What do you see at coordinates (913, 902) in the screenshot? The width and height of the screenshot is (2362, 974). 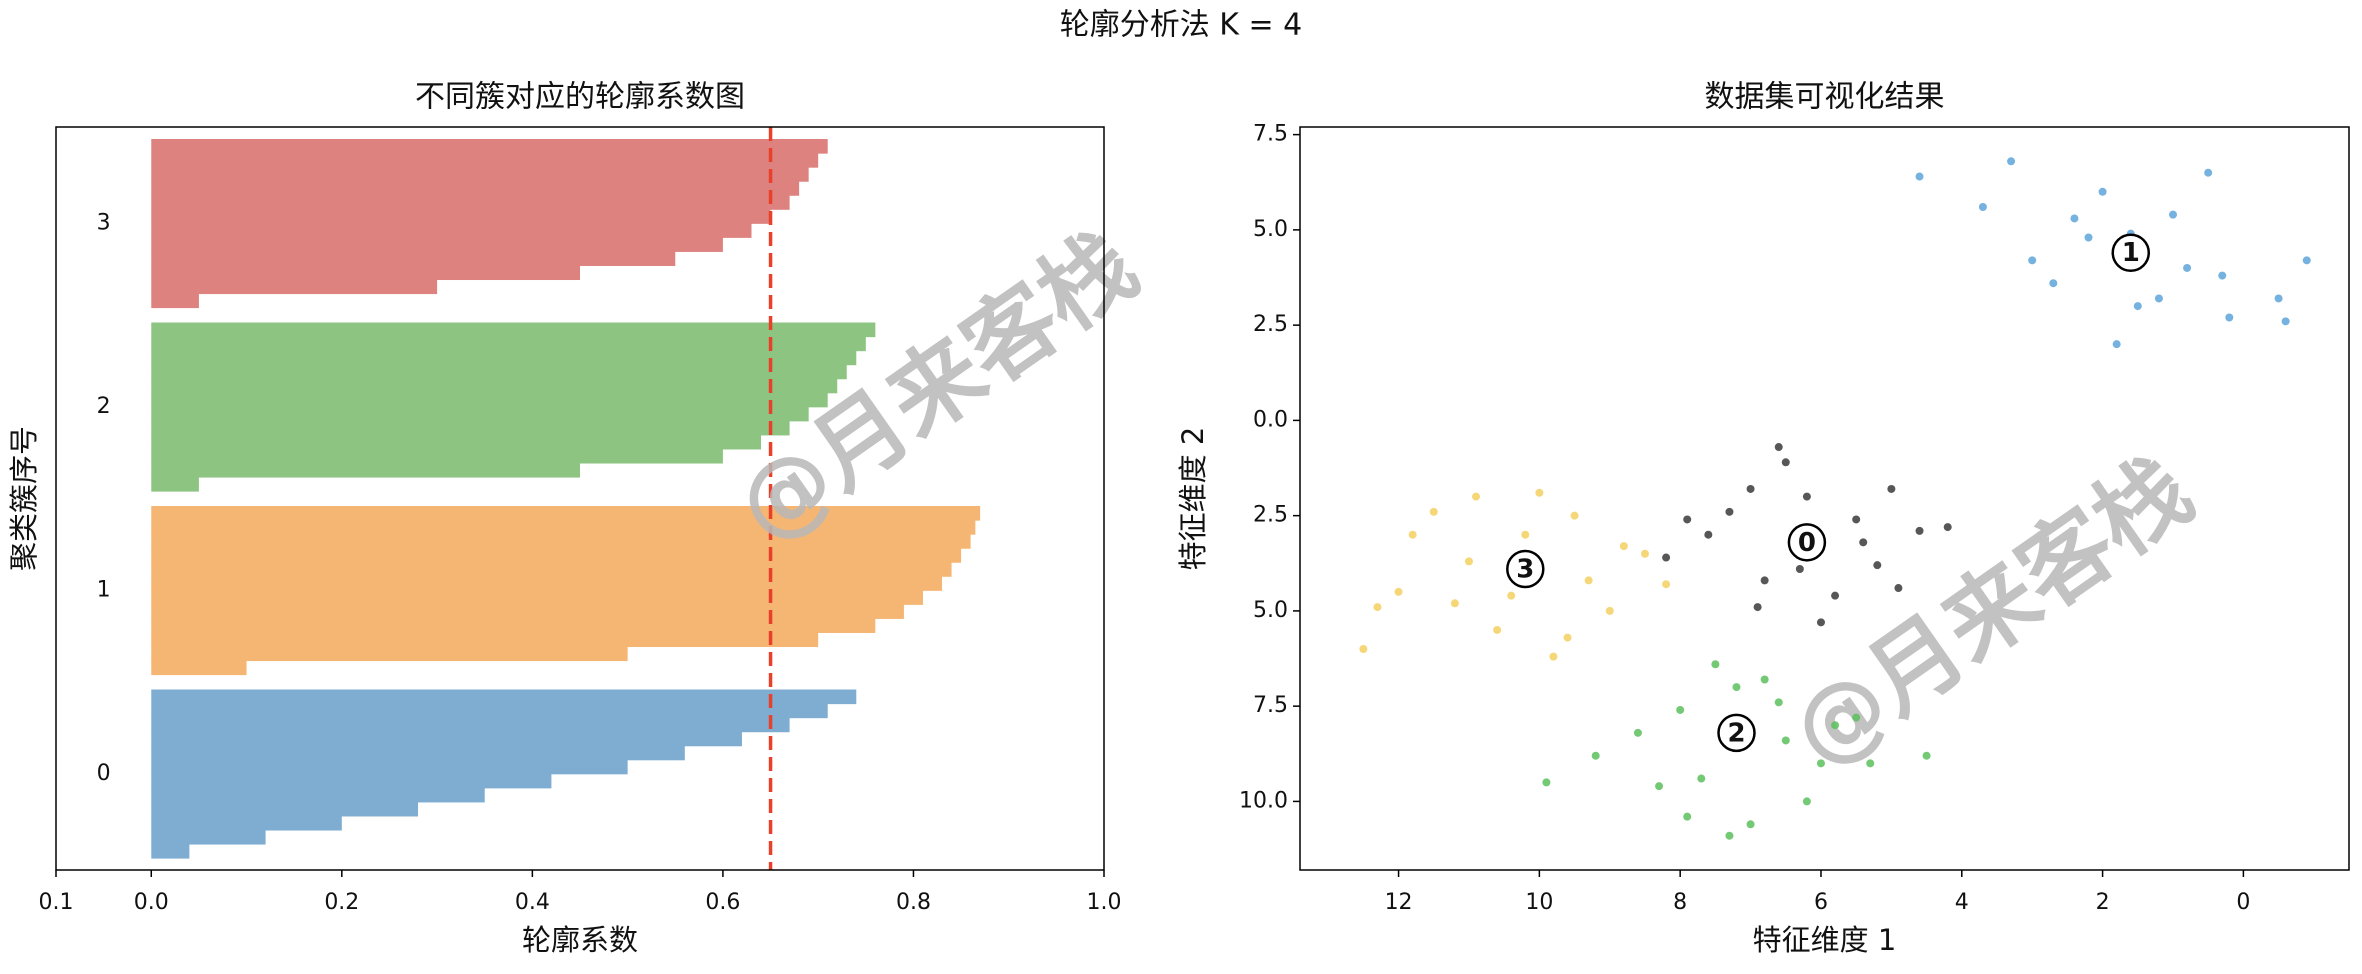 I see `x-tick-label: 0.8` at bounding box center [913, 902].